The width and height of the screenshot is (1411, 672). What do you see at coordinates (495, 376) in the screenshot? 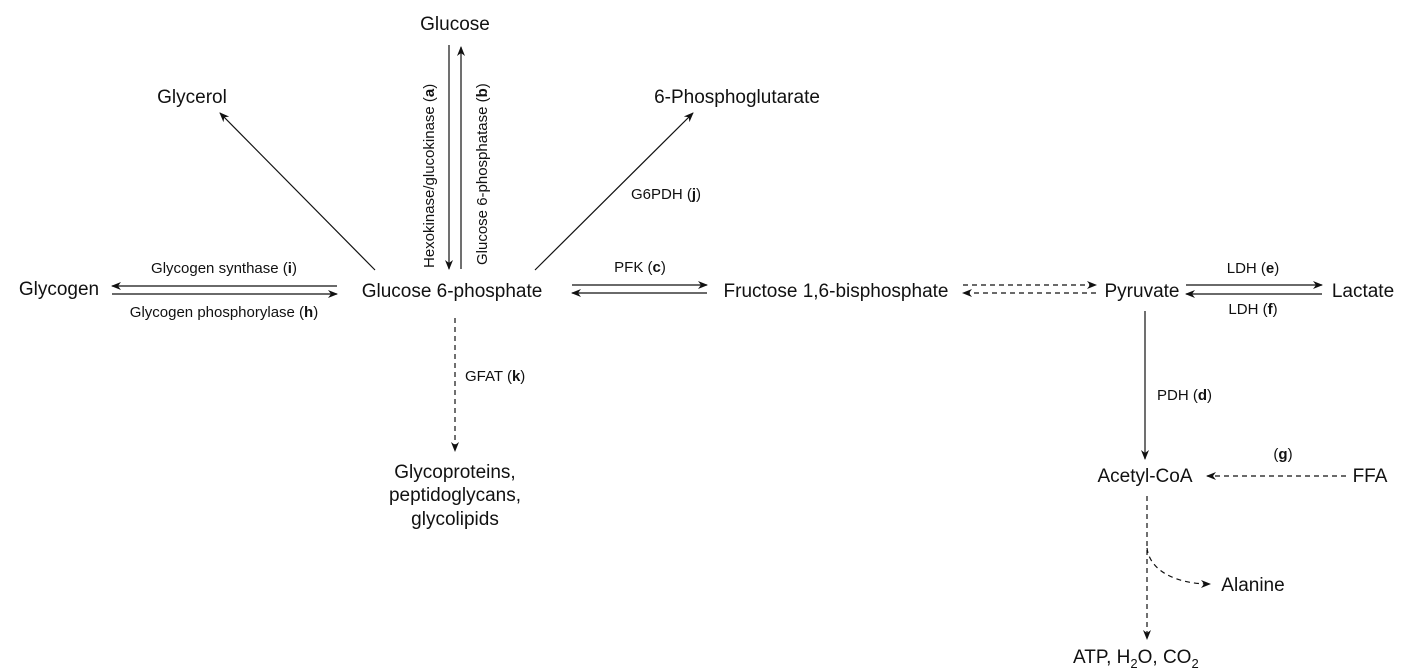
I see `label-gfat: GFAT (k)` at bounding box center [495, 376].